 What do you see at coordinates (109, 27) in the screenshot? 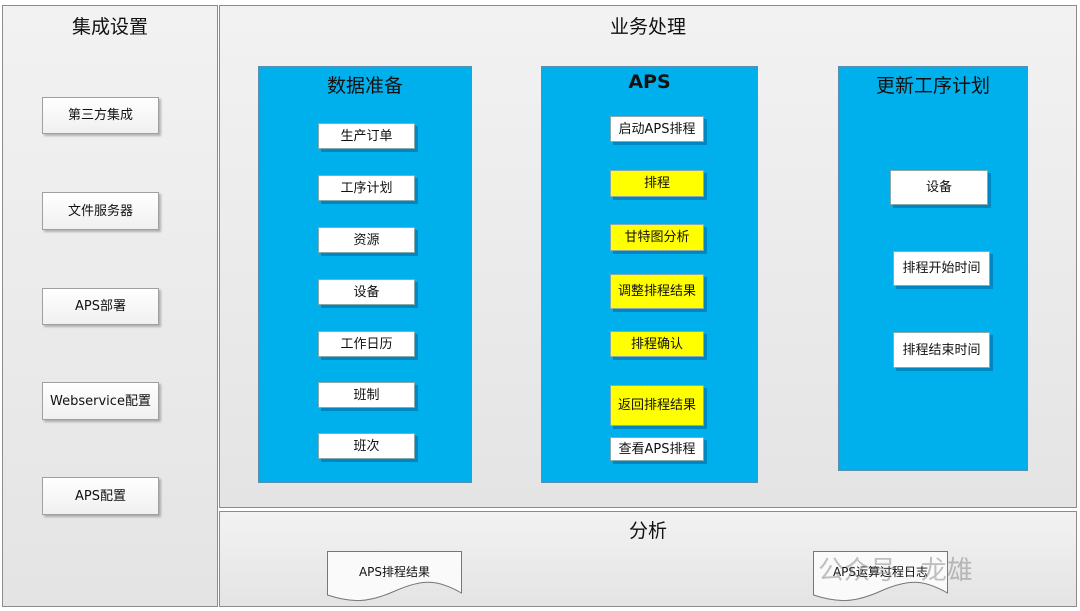
I see `integration-title: 集成设置` at bounding box center [109, 27].